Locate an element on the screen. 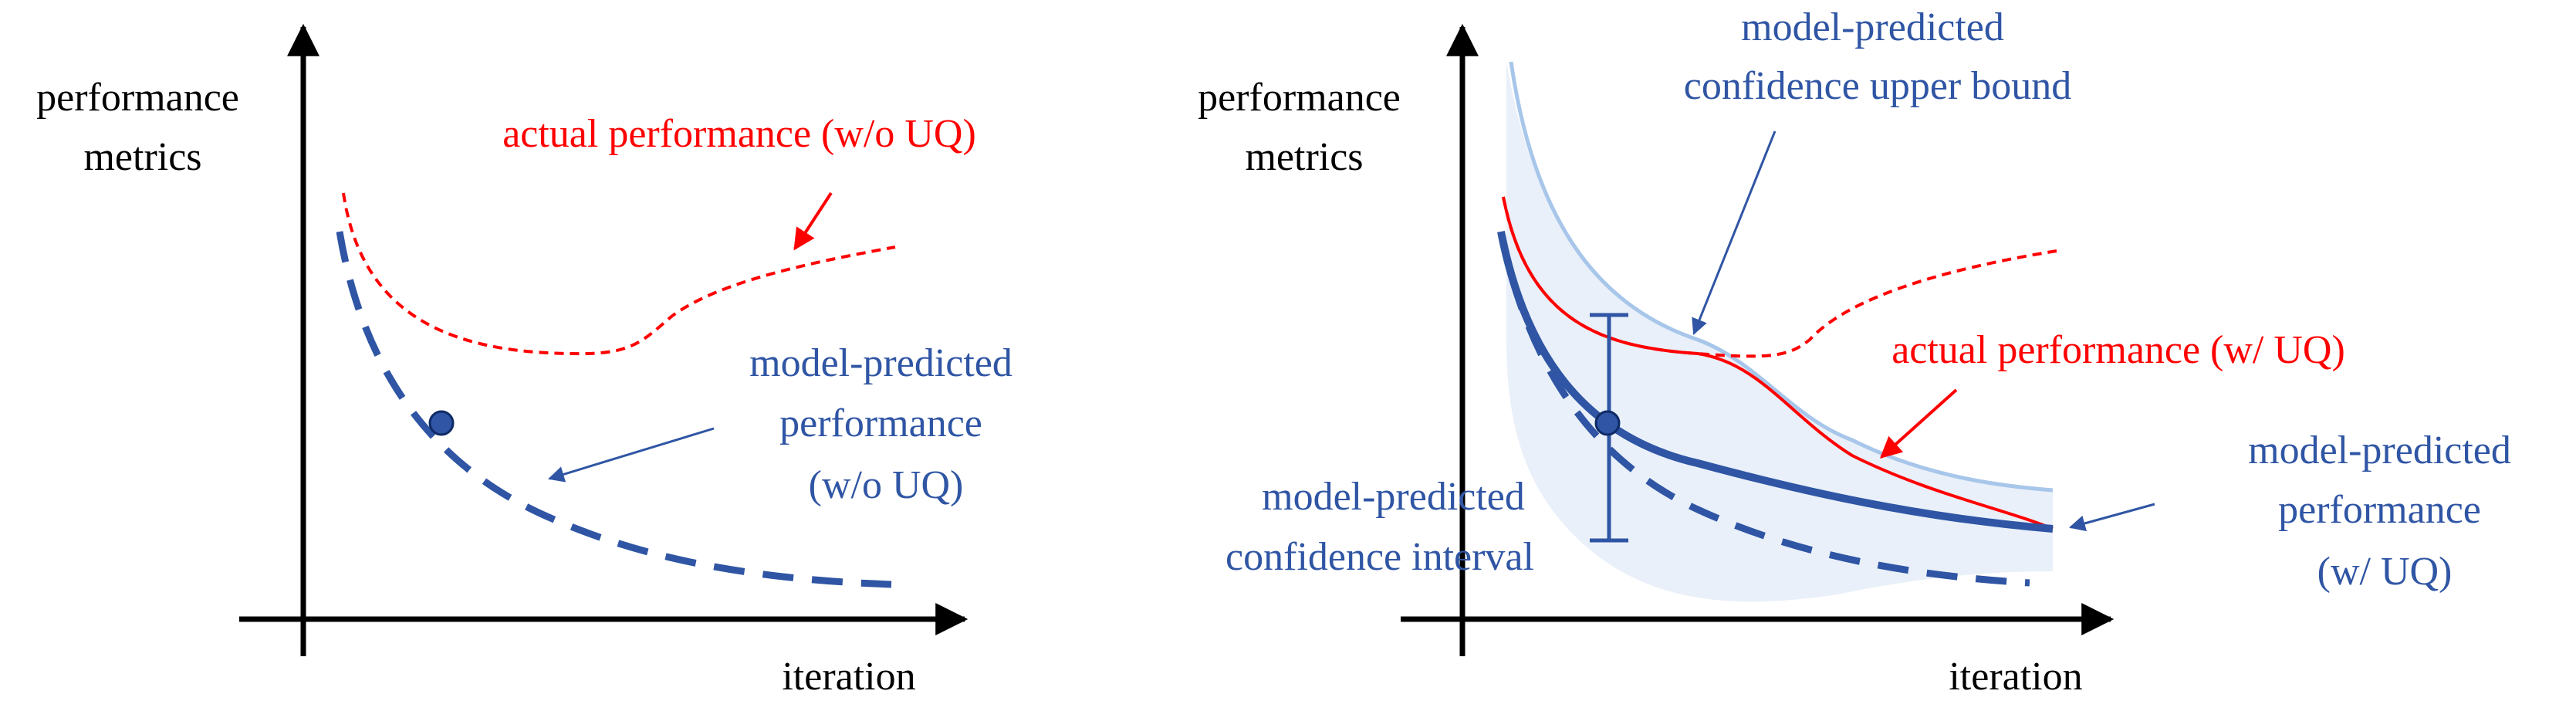 Image resolution: width=2576 pixels, height=701 pixels. right-actual-arrow is located at coordinates (1918, 423).